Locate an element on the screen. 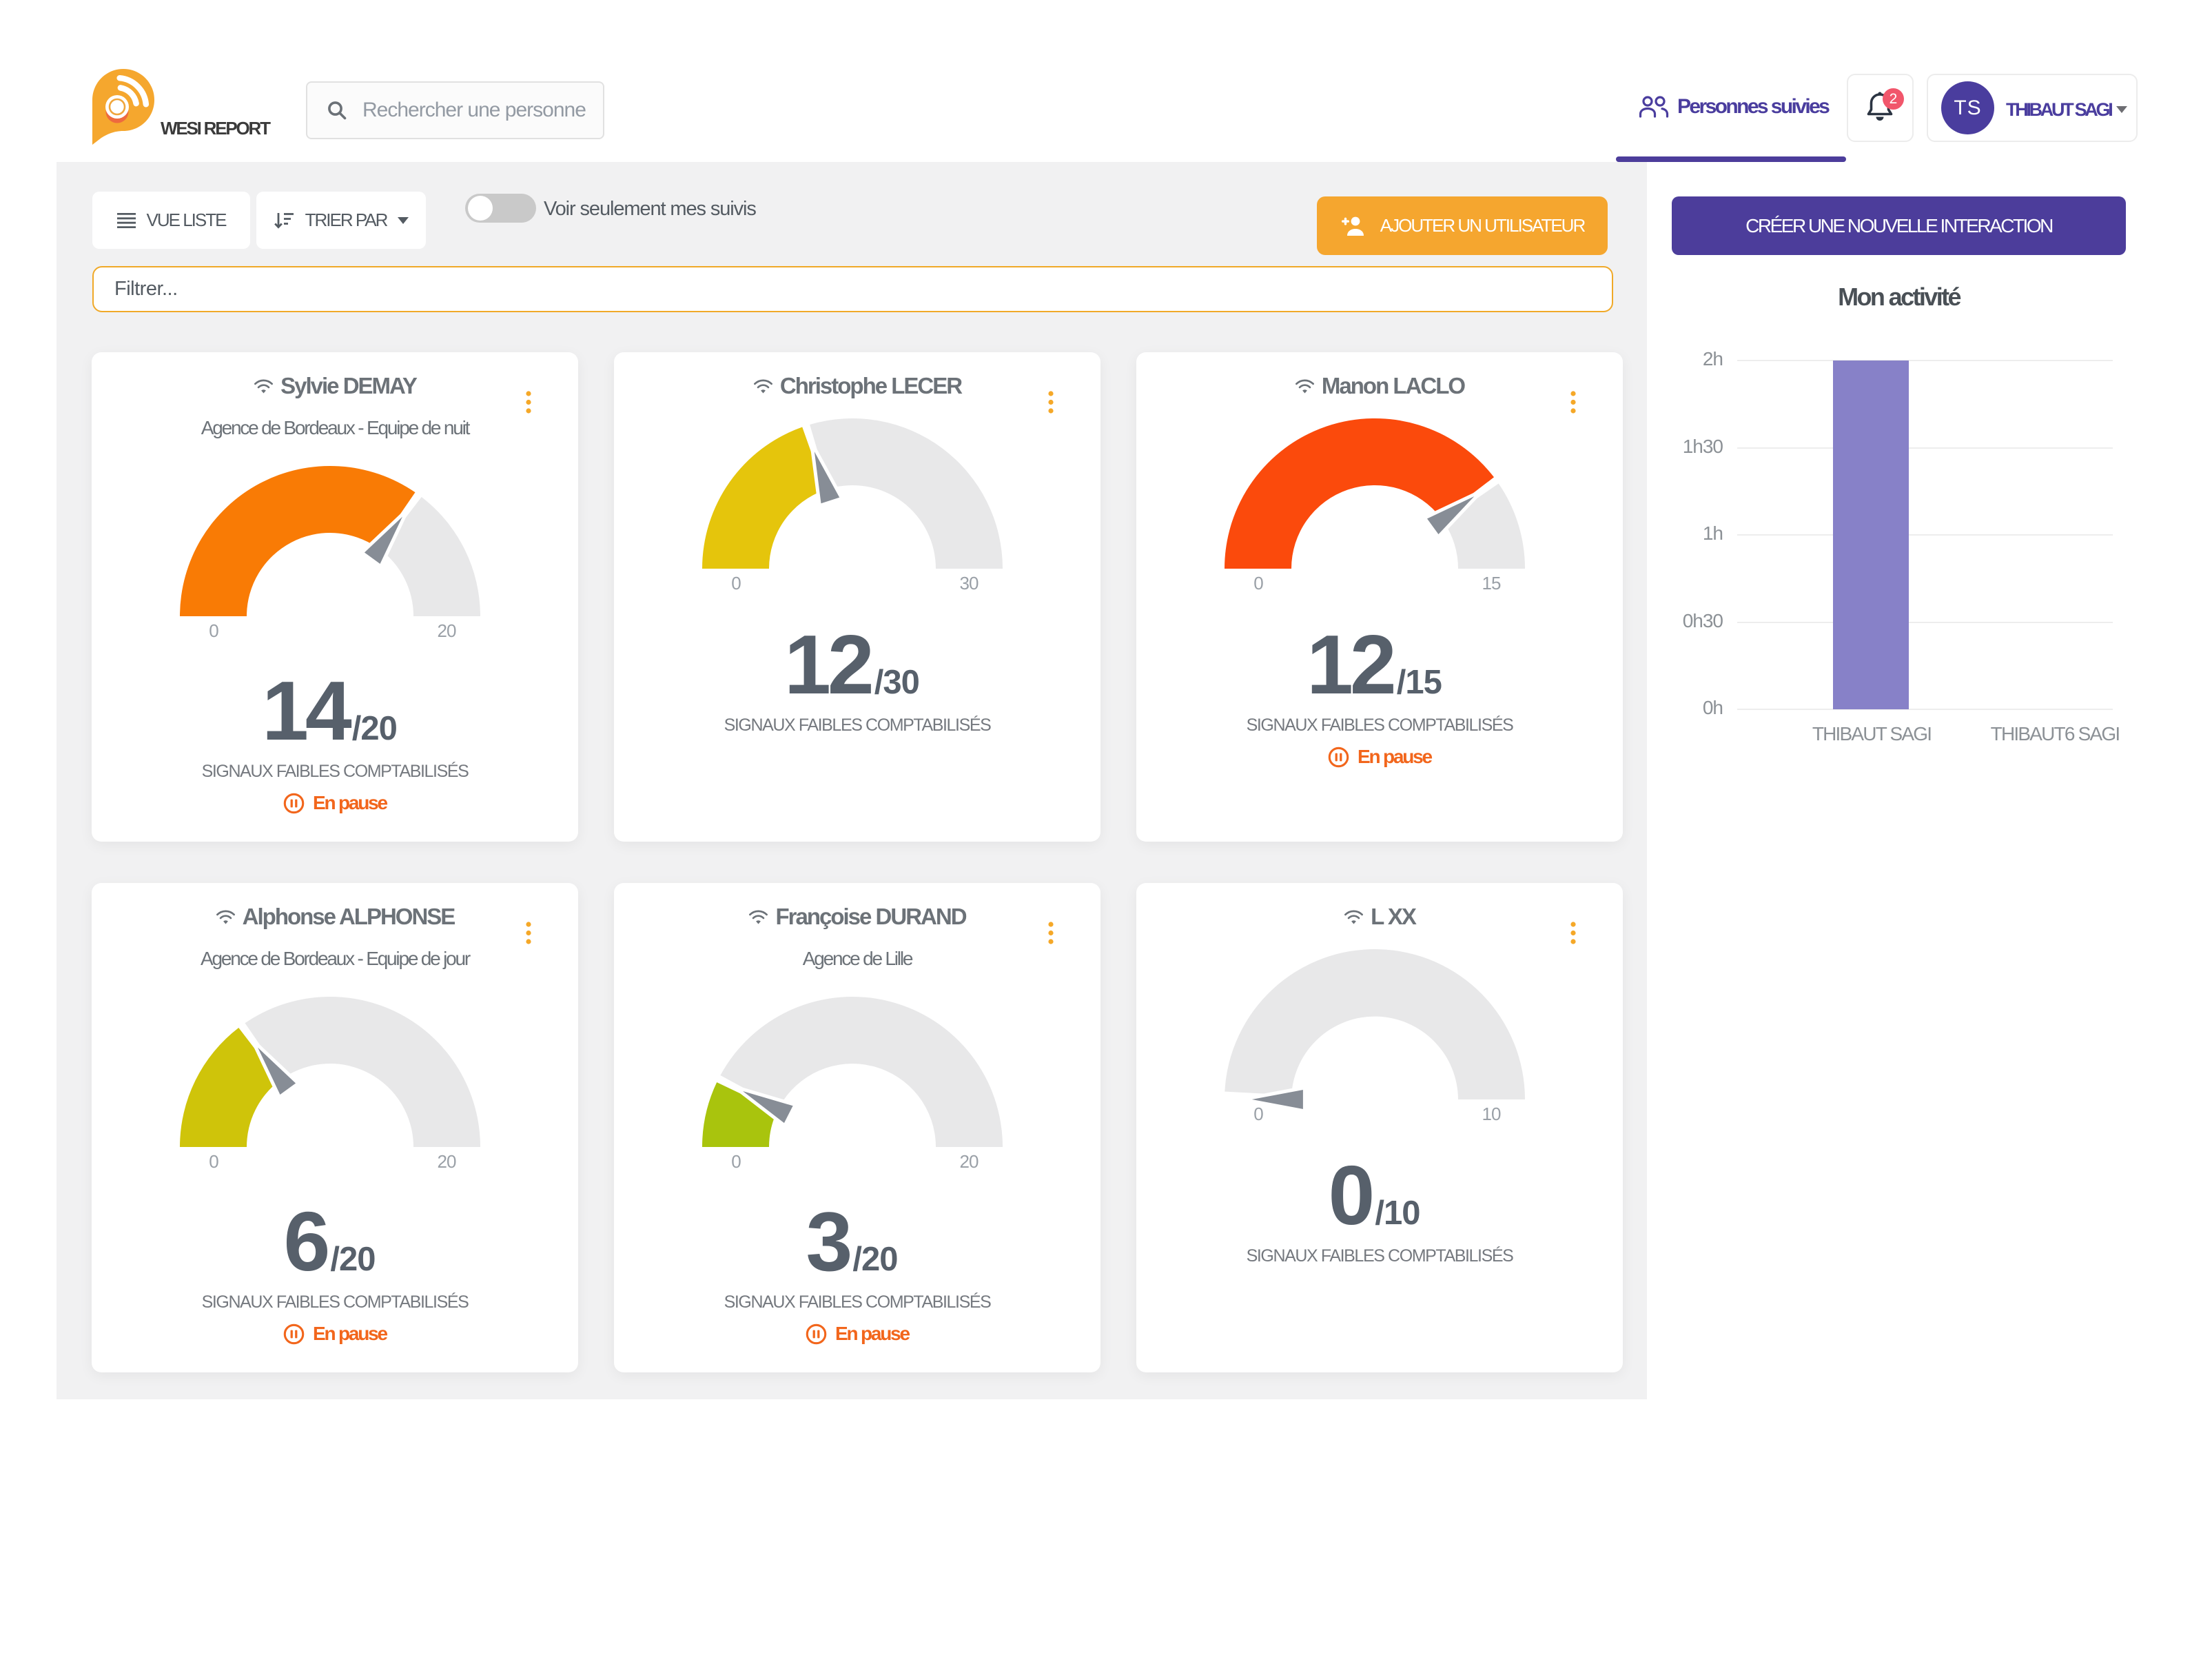  svg-text: 15 is located at coordinates (1491, 583).